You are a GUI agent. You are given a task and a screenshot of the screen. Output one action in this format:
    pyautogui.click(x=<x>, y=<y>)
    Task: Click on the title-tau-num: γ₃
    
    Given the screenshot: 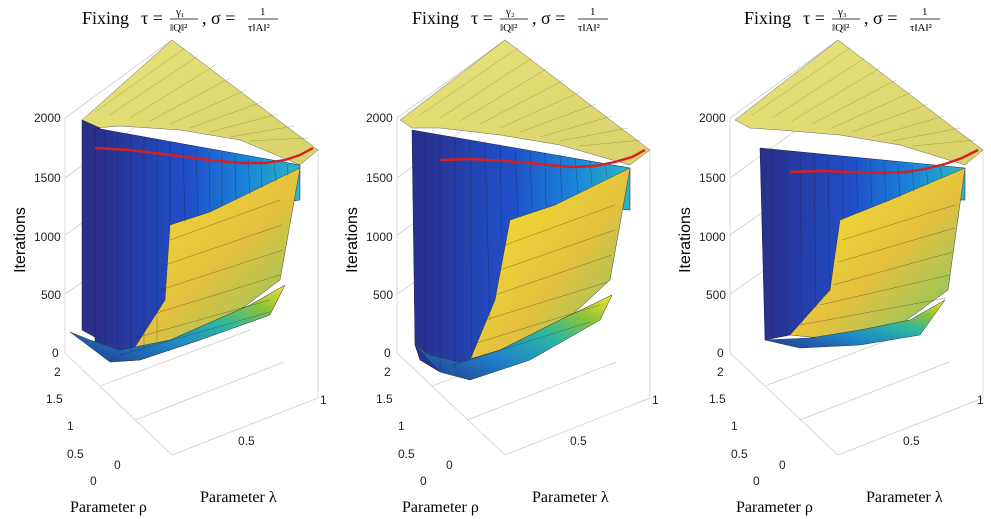 What is the action you would take?
    pyautogui.click(x=842, y=12)
    